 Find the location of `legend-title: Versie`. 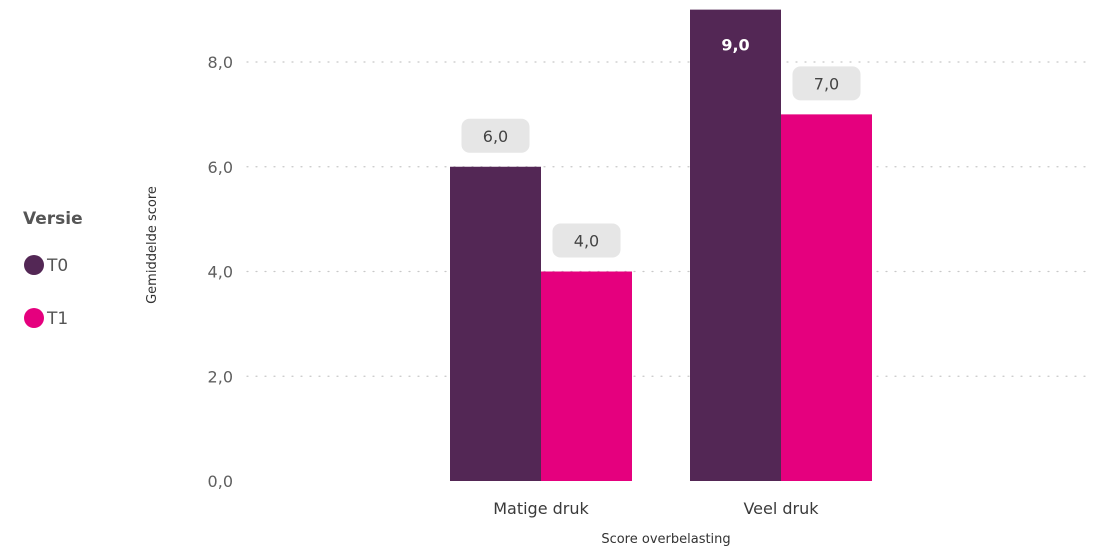

legend-title: Versie is located at coordinates (53, 219).